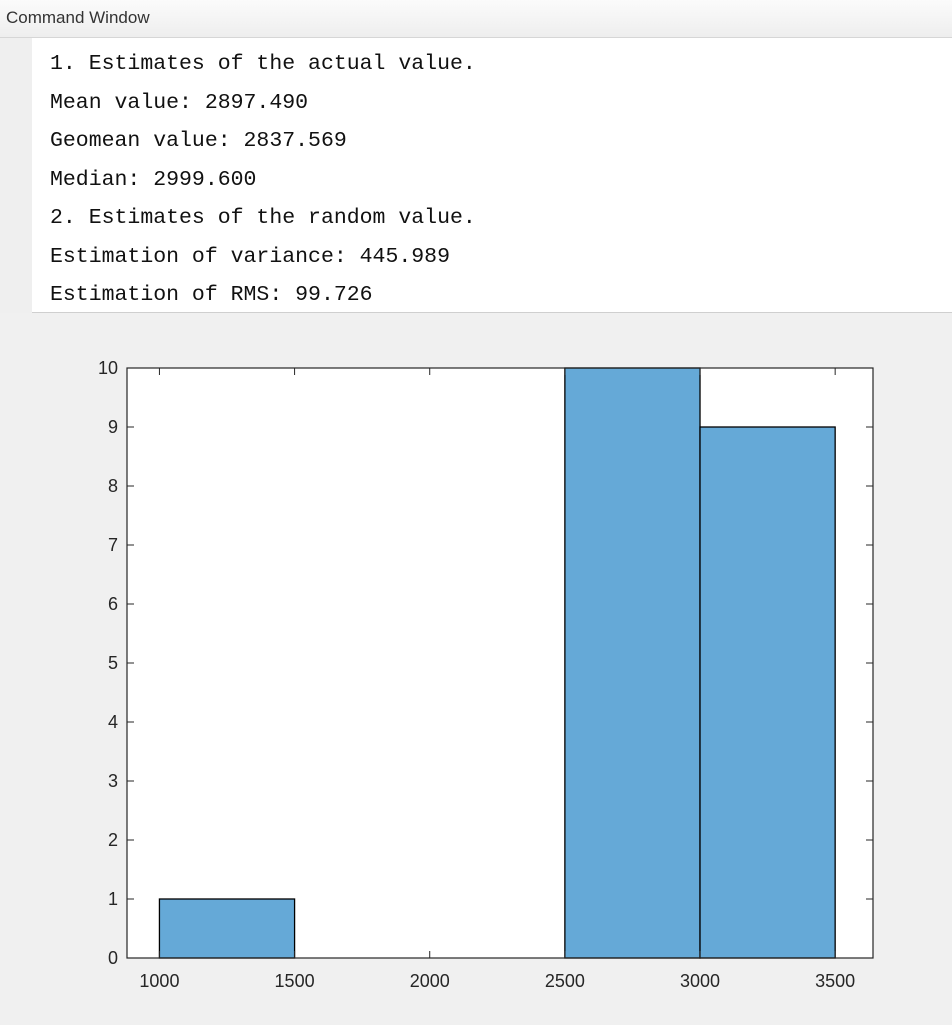 The image size is (952, 1025). Describe the element at coordinates (113, 486) in the screenshot. I see `y-tick-label: 8` at that location.